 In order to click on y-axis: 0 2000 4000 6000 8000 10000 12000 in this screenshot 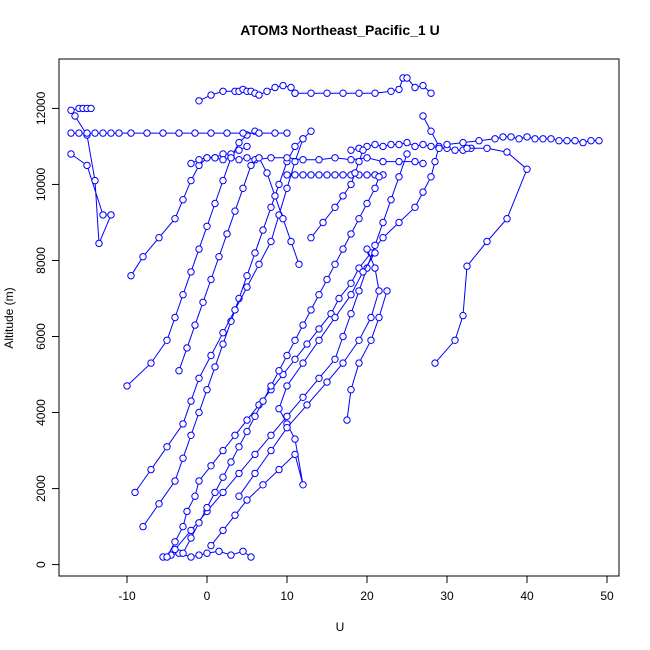, I will do `click(46, 329)`.